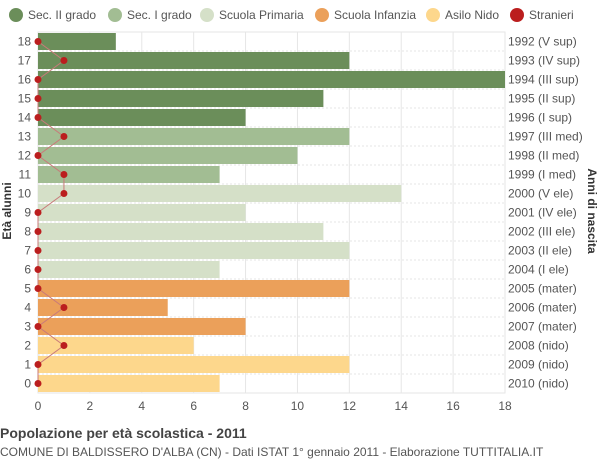 Image resolution: width=600 pixels, height=460 pixels. I want to click on birth-year-tick-label: 2006 (mater), so click(542, 308).